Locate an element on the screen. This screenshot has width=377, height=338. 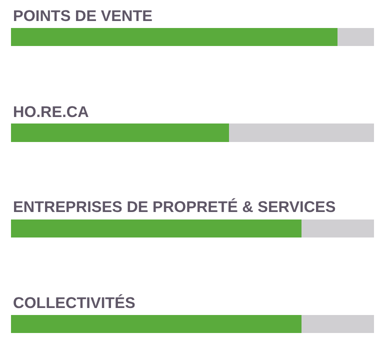
y-tick-label: COLLECTIVITÉS is located at coordinates (74, 303).